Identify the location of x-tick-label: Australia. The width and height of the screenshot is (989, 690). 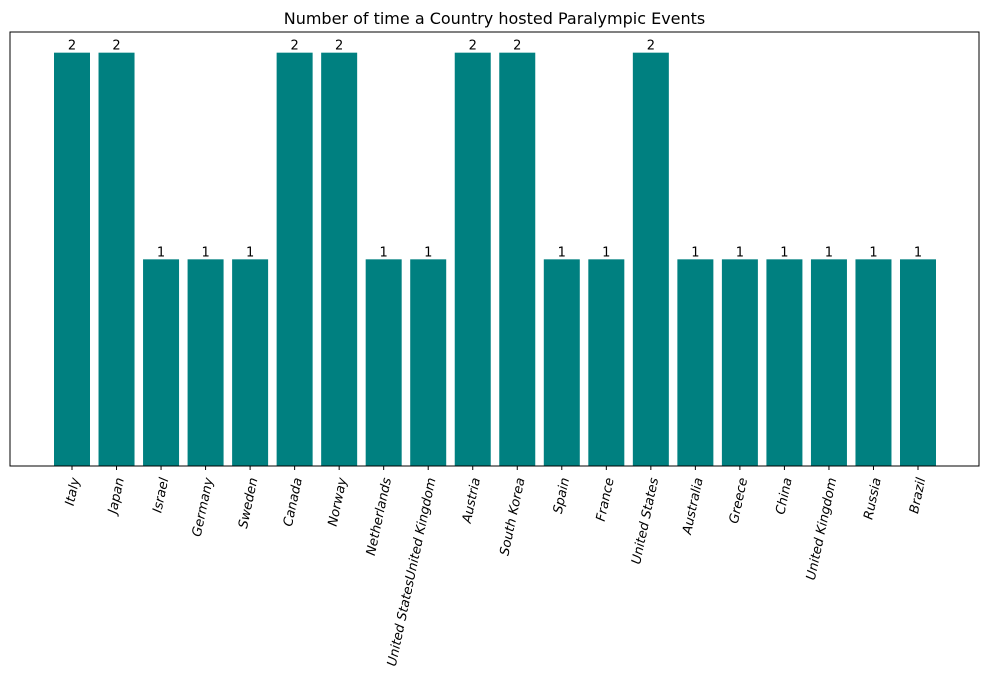
(693, 506).